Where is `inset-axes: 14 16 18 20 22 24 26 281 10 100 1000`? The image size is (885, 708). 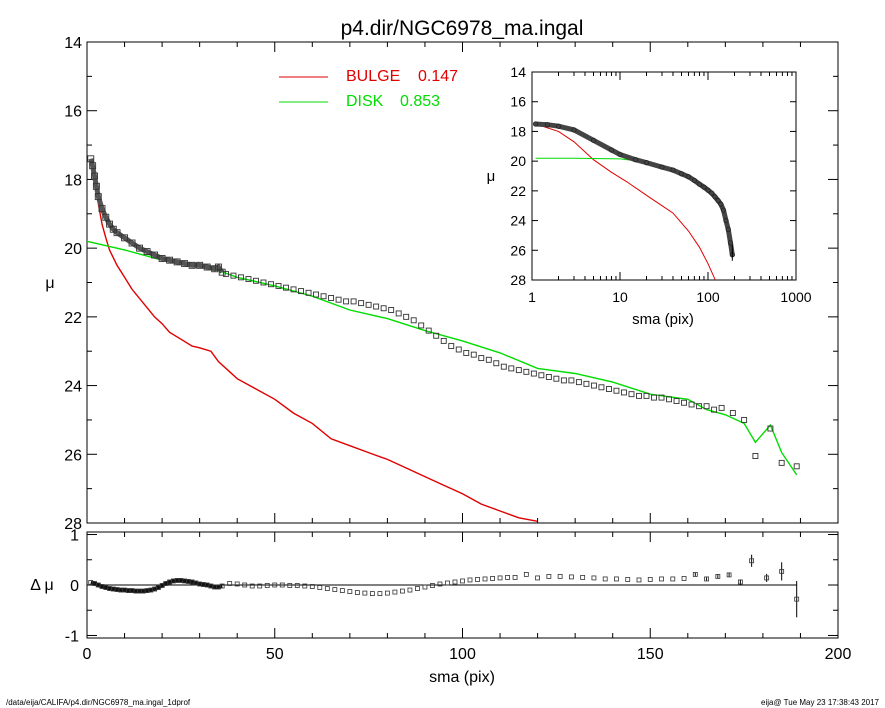
inset-axes: 14 16 18 20 22 24 26 281 10 100 1000 is located at coordinates (660, 184).